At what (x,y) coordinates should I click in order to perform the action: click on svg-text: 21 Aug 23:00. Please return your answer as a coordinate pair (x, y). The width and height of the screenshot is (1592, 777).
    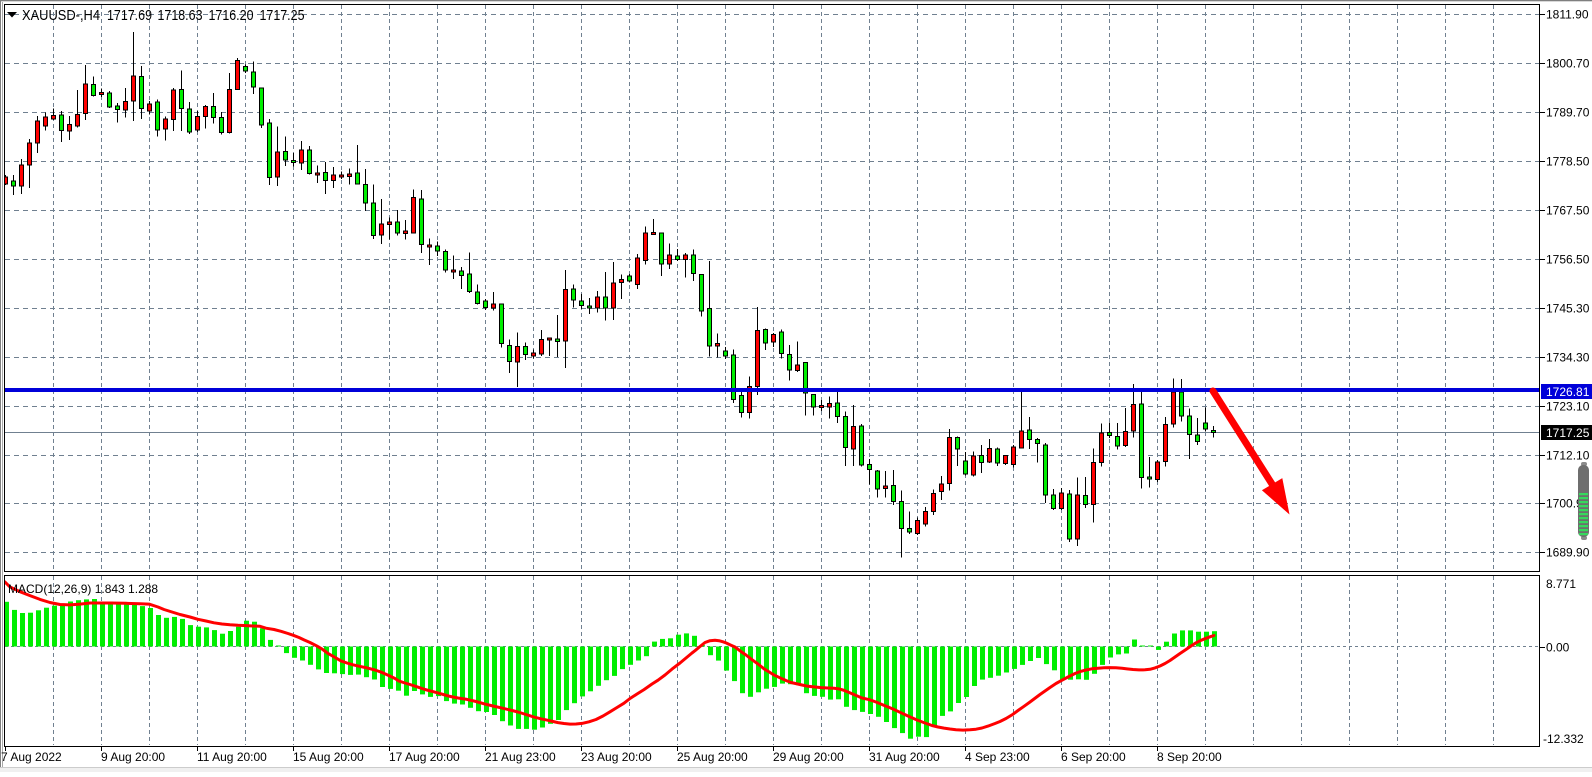
    Looking at the image, I should click on (520, 757).